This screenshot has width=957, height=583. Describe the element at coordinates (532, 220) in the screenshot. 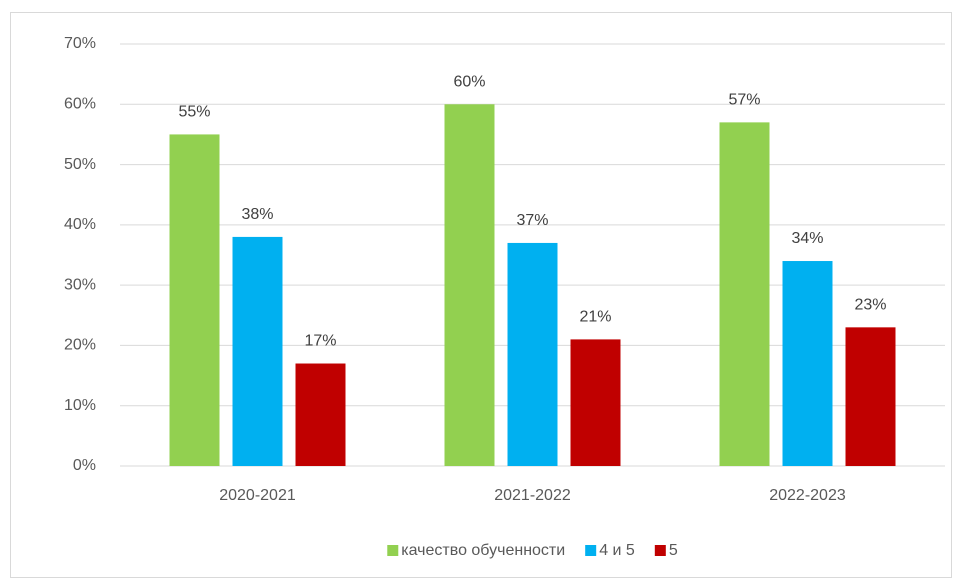

I see `data-label: 37%` at that location.